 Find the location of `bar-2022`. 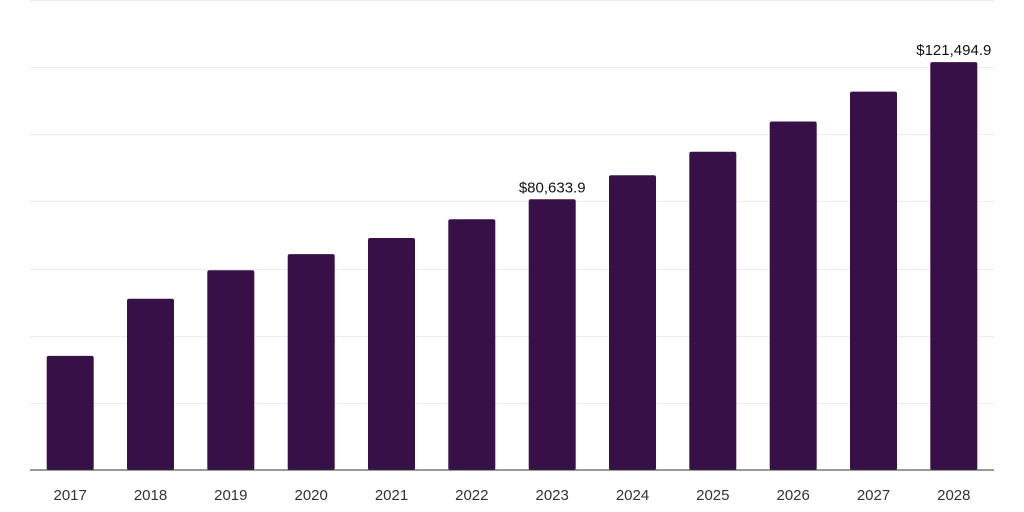

bar-2022 is located at coordinates (472, 344).